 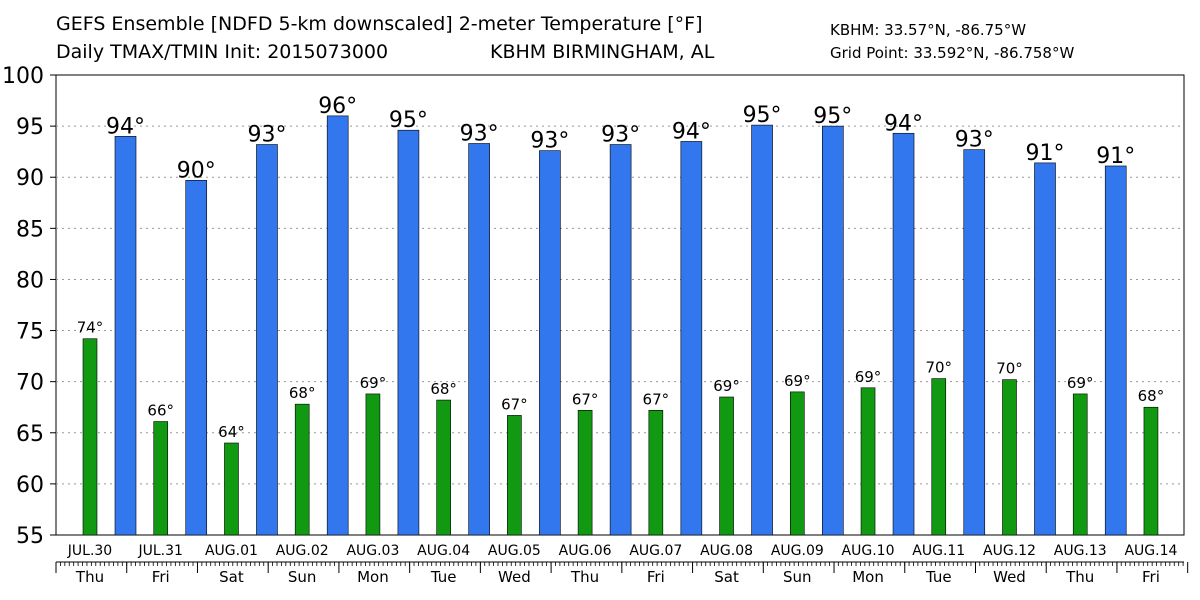 I want to click on tmin-data-label: 66°, so click(x=160, y=411).